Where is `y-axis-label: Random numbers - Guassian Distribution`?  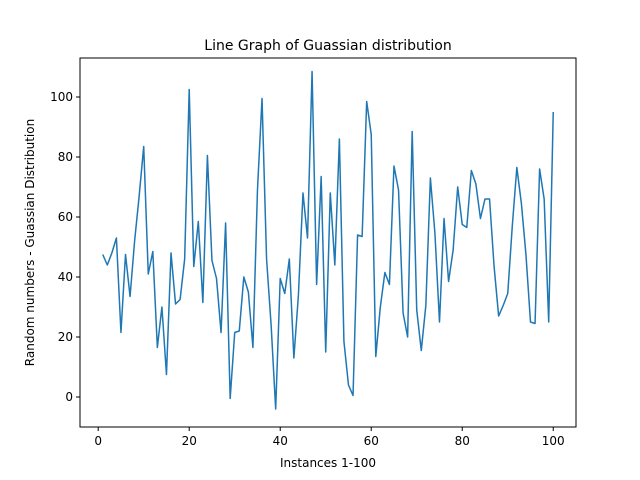 y-axis-label: Random numbers - Guassian Distribution is located at coordinates (30, 242).